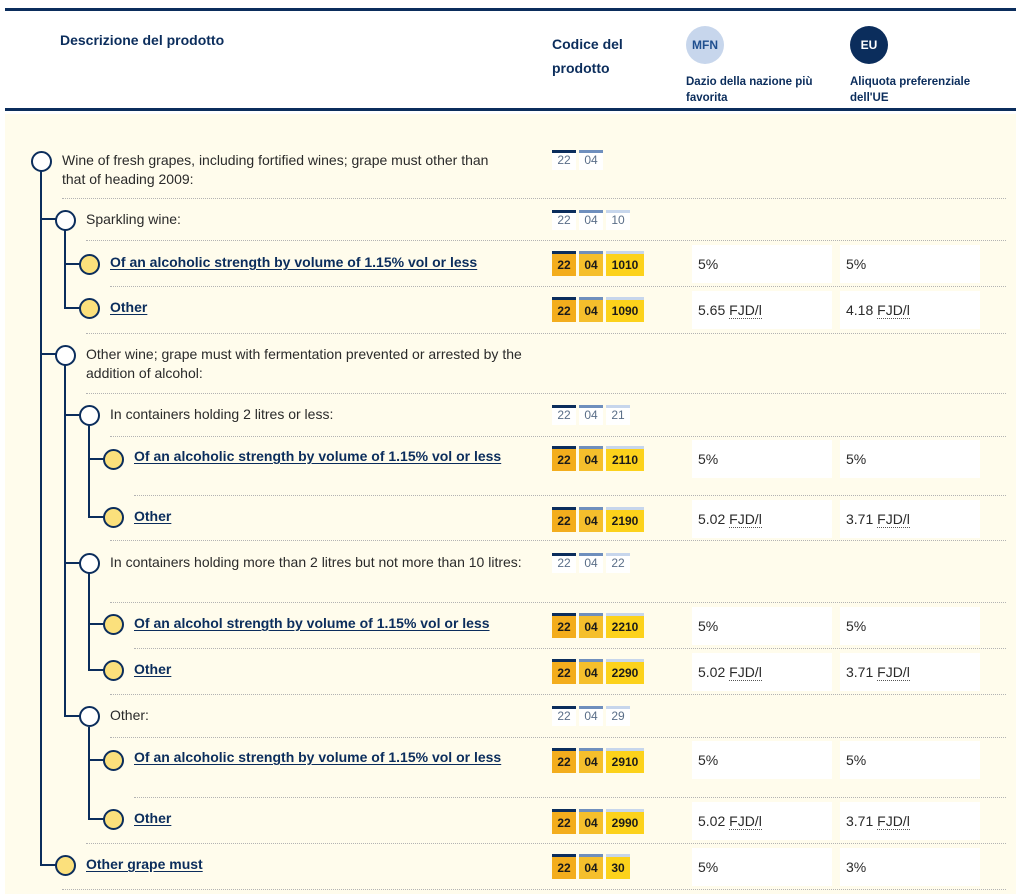  Describe the element at coordinates (129, 715) in the screenshot. I see `row-description: Other:` at that location.